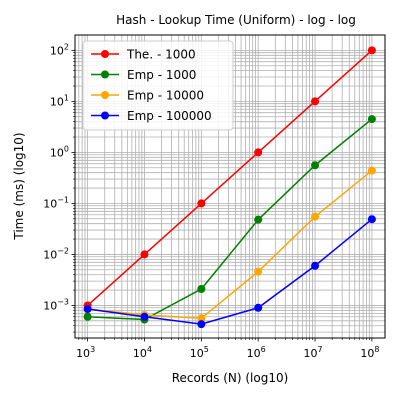 The width and height of the screenshot is (400, 400). What do you see at coordinates (19, 186) in the screenshot?
I see `y-axis-label: Time (ms) (log10)` at bounding box center [19, 186].